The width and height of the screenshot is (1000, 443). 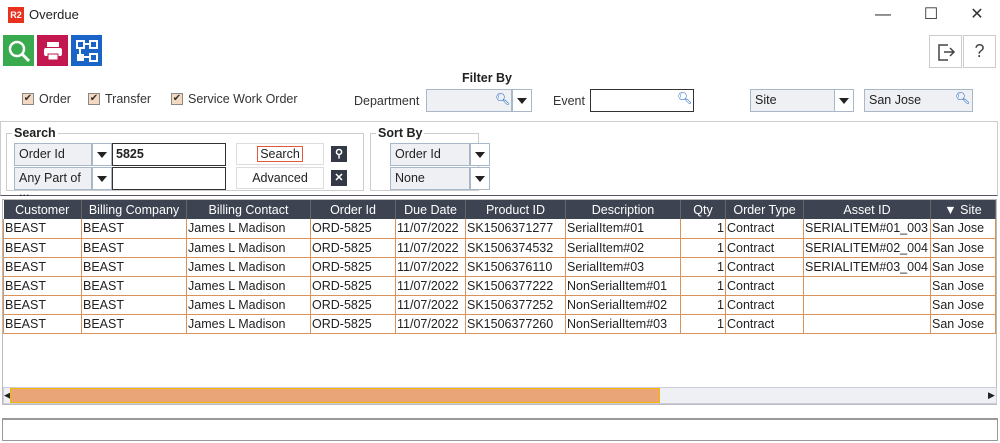 I want to click on checkbox-service-work-order: ✔ Service Work Order, so click(x=234, y=99).